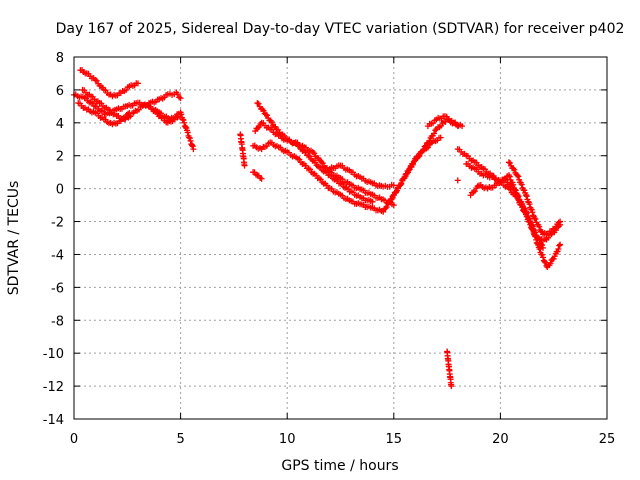 This screenshot has height=480, width=640. Describe the element at coordinates (57, 321) in the screenshot. I see `y-tick-label: -8` at that location.